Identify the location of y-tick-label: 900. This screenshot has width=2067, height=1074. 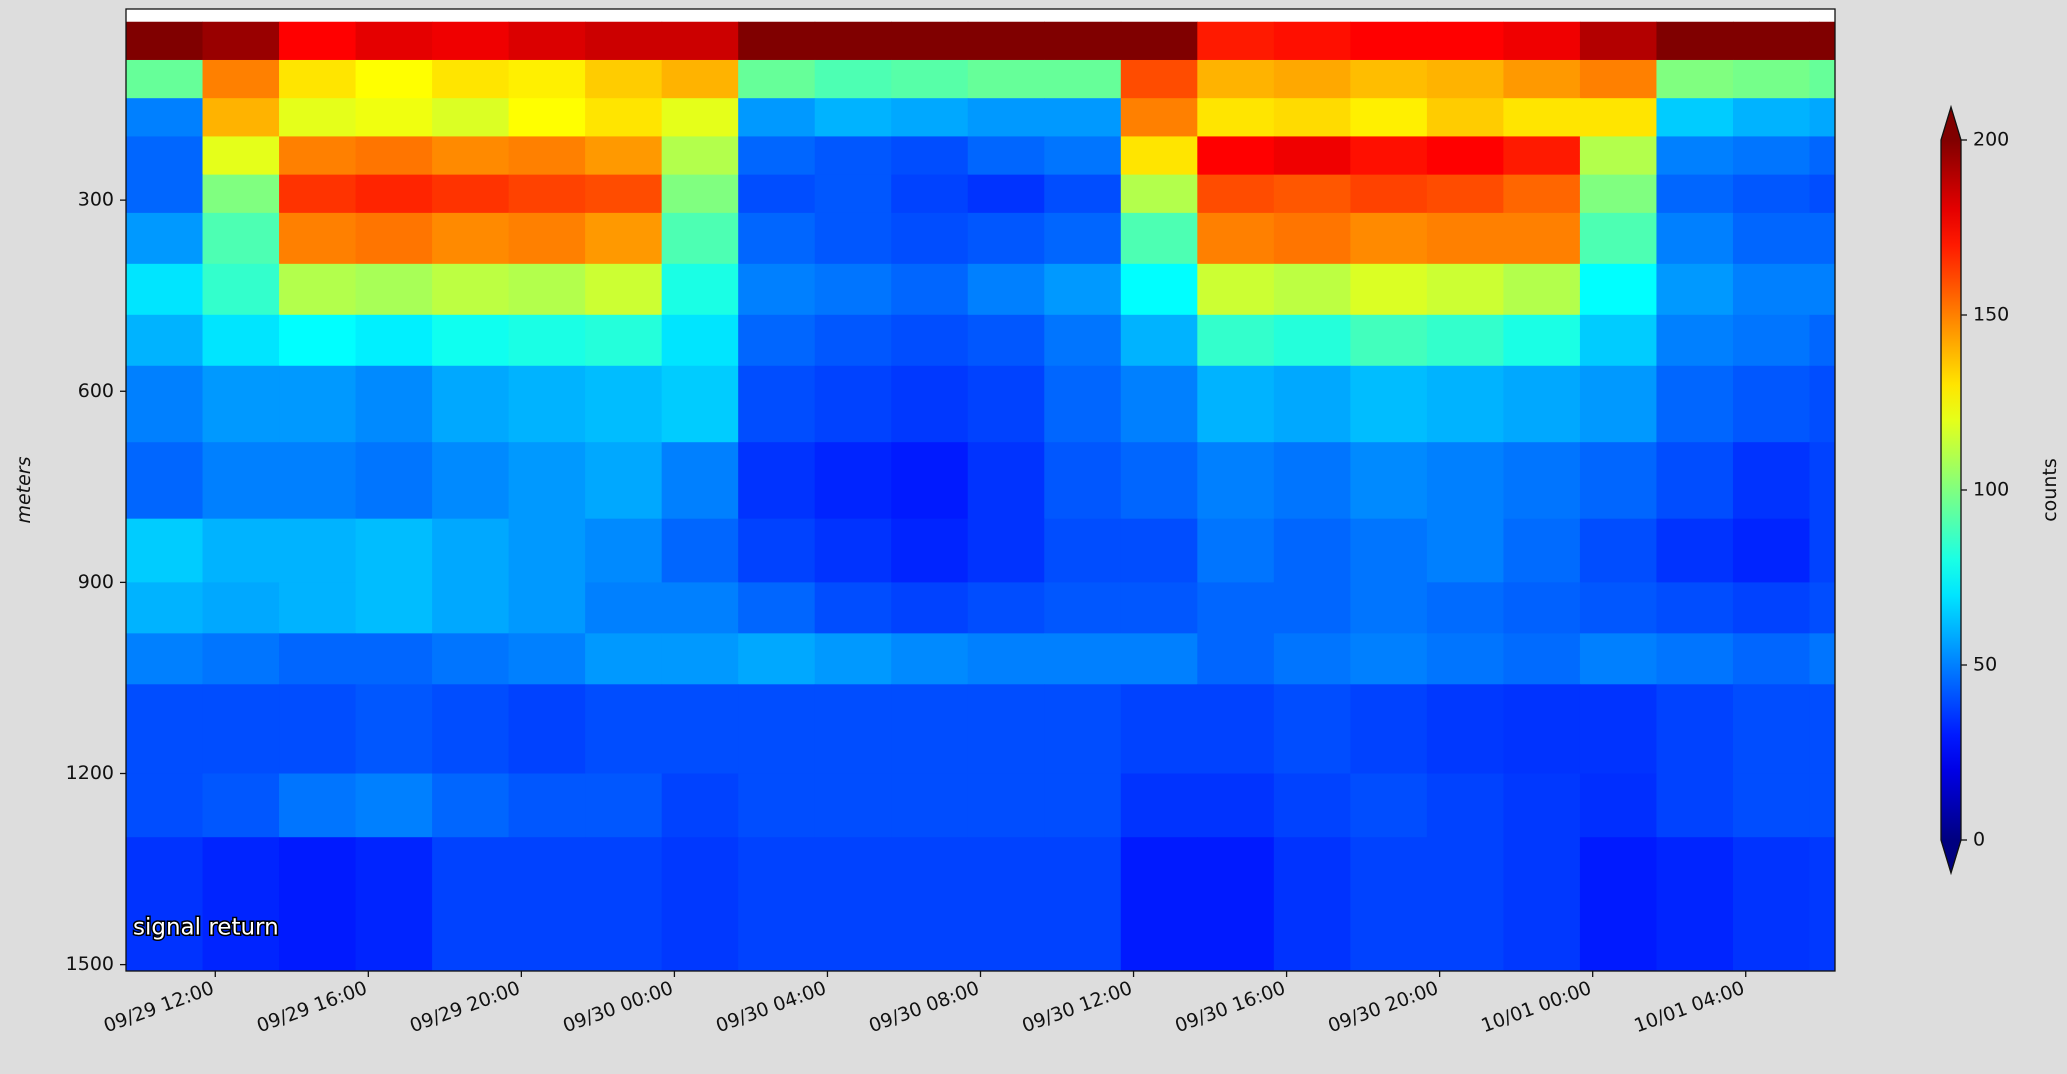
(96, 582).